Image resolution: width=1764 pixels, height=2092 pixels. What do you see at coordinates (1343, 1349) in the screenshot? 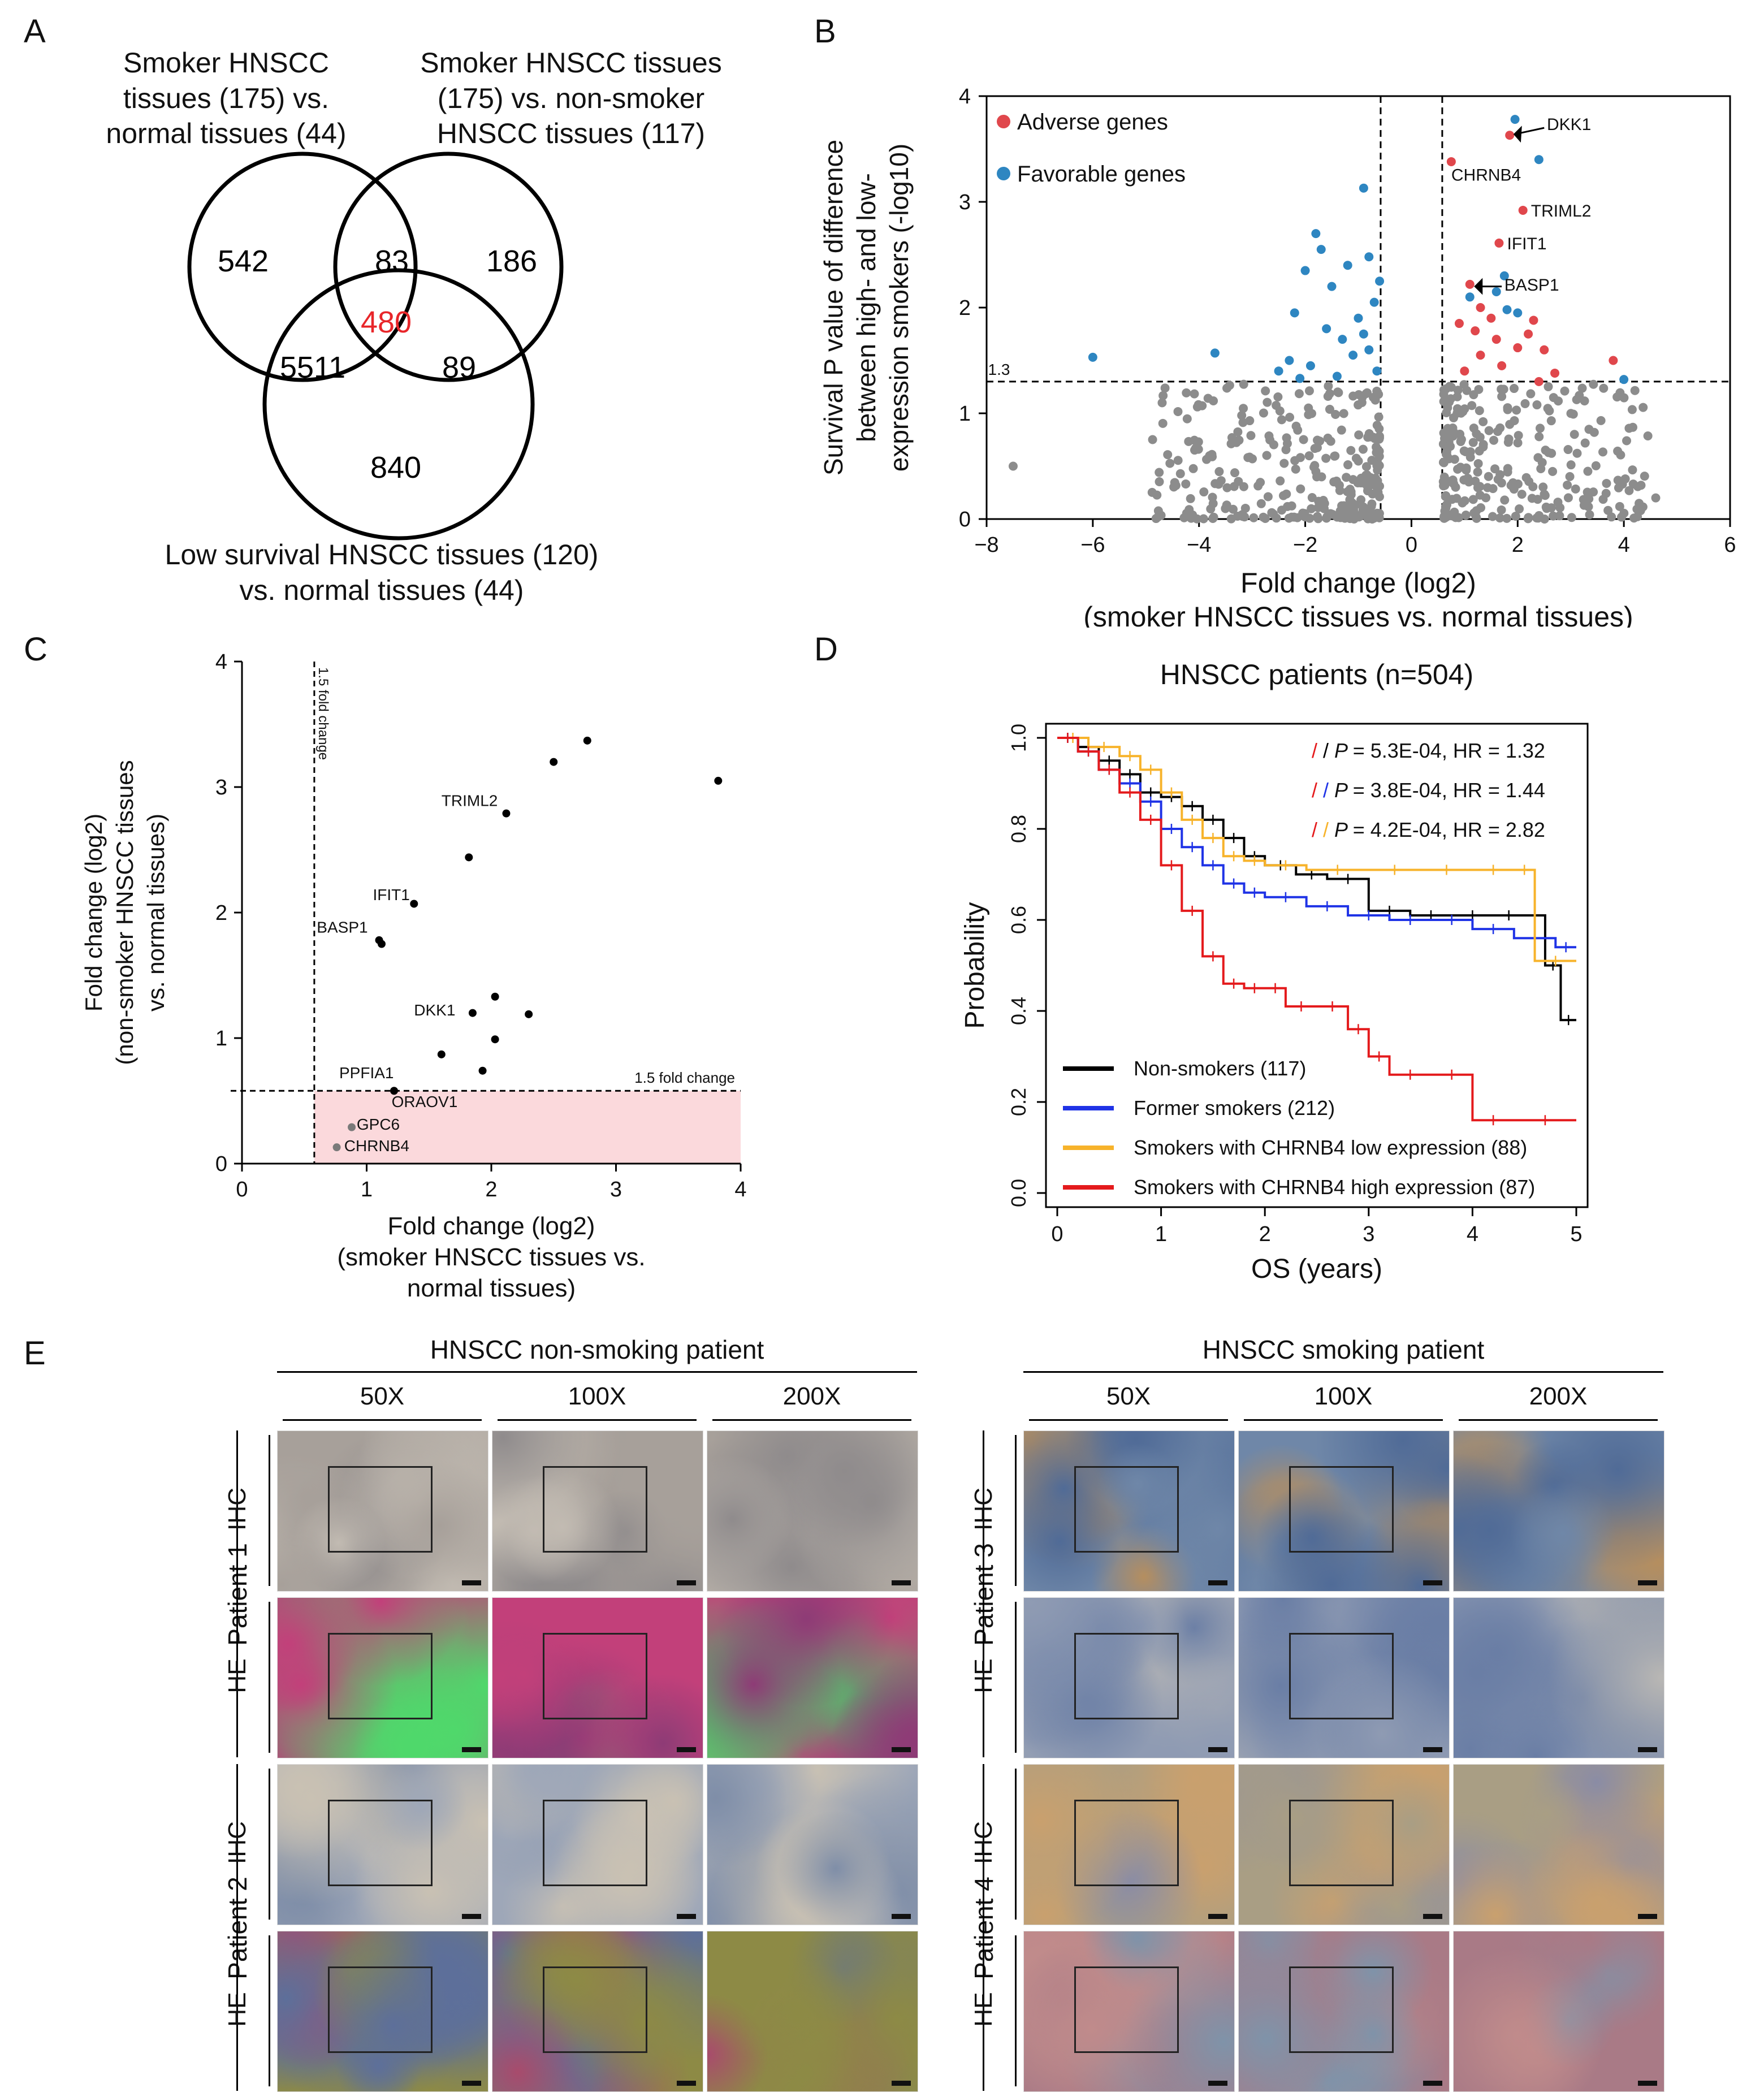
I see `group-title: HNSCC smoking patient` at bounding box center [1343, 1349].